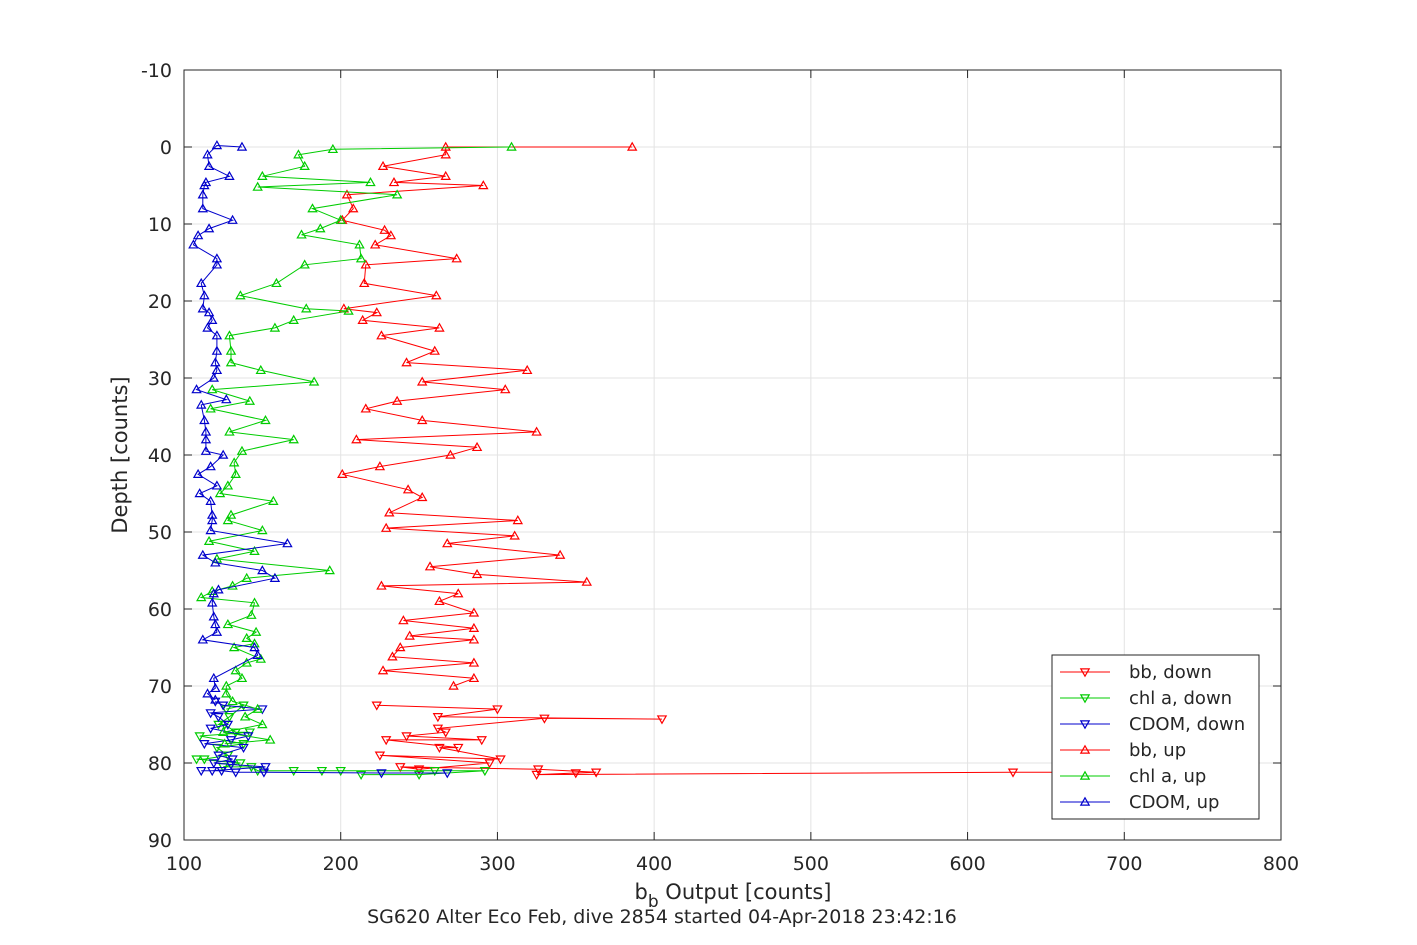  I want to click on legend-entry-label: chl a, up, so click(1167, 776).